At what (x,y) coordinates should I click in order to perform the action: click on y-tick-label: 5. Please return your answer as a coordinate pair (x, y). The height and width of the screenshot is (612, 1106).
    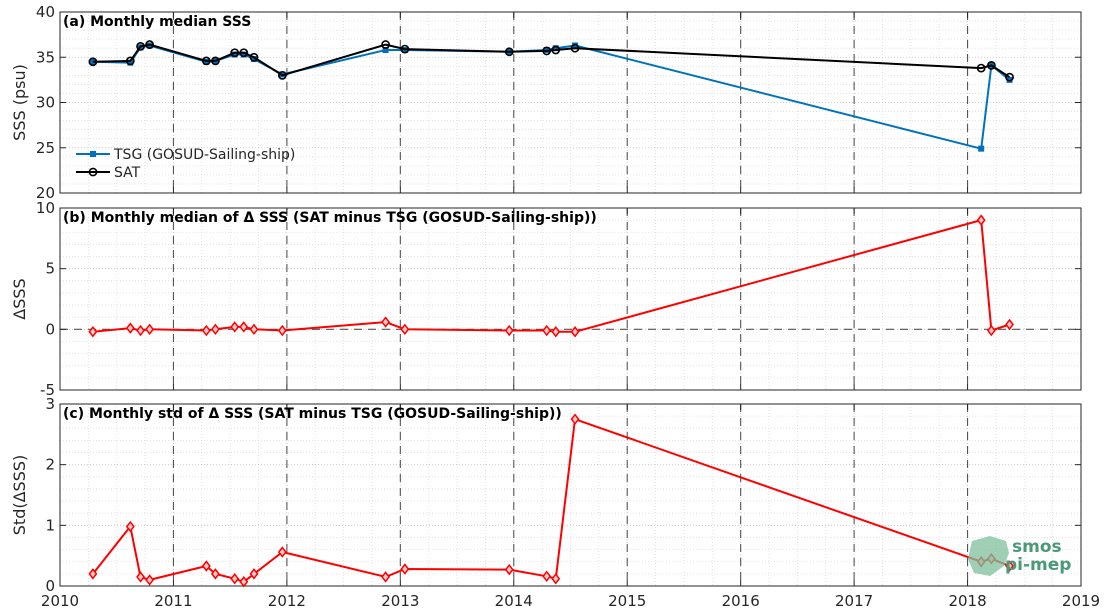
    Looking at the image, I should click on (50, 269).